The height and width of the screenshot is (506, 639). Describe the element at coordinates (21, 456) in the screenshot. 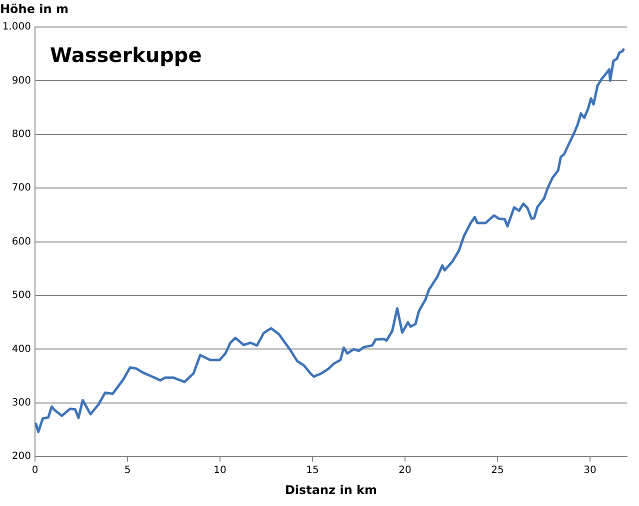

I see `y-tick-label: 200` at that location.